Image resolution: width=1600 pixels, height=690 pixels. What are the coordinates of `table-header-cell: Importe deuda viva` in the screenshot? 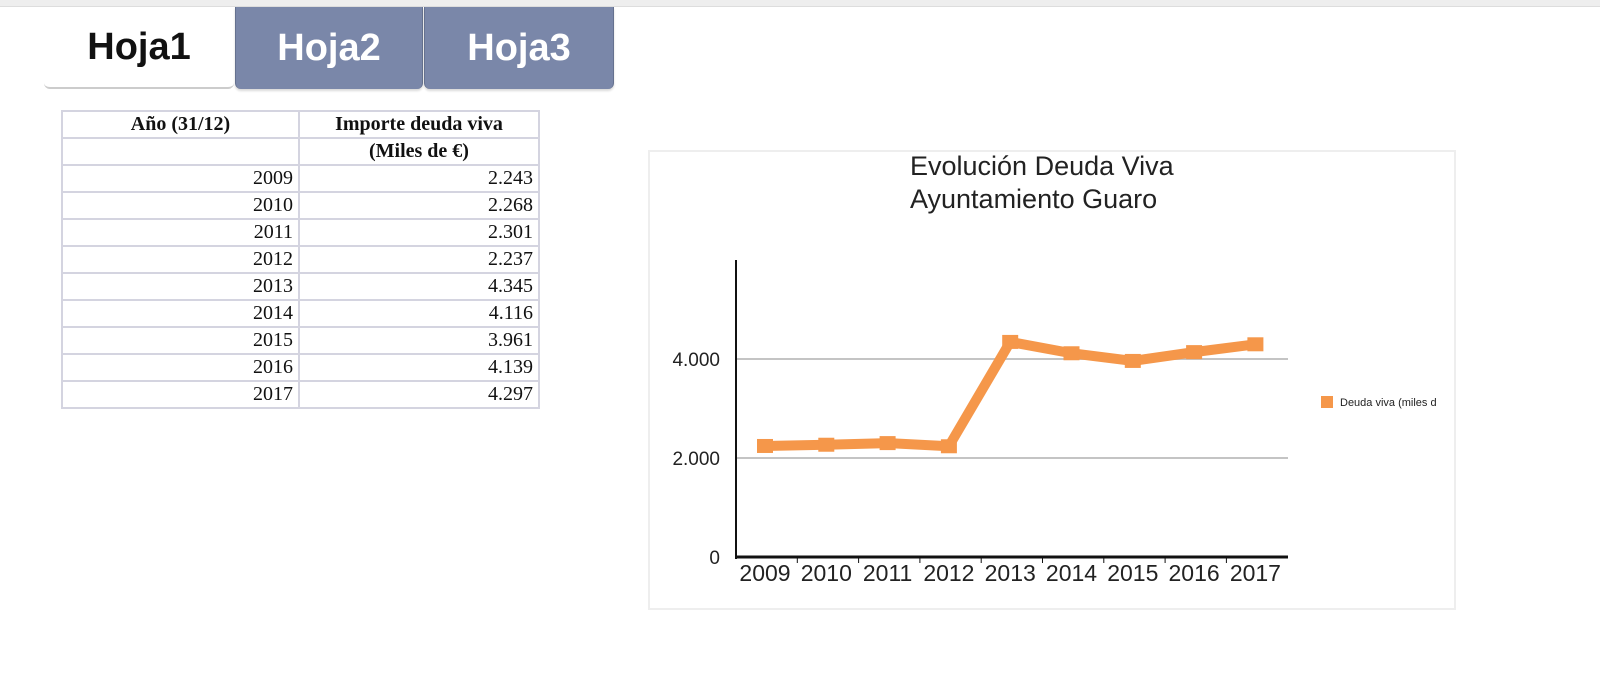 It's located at (419, 124).